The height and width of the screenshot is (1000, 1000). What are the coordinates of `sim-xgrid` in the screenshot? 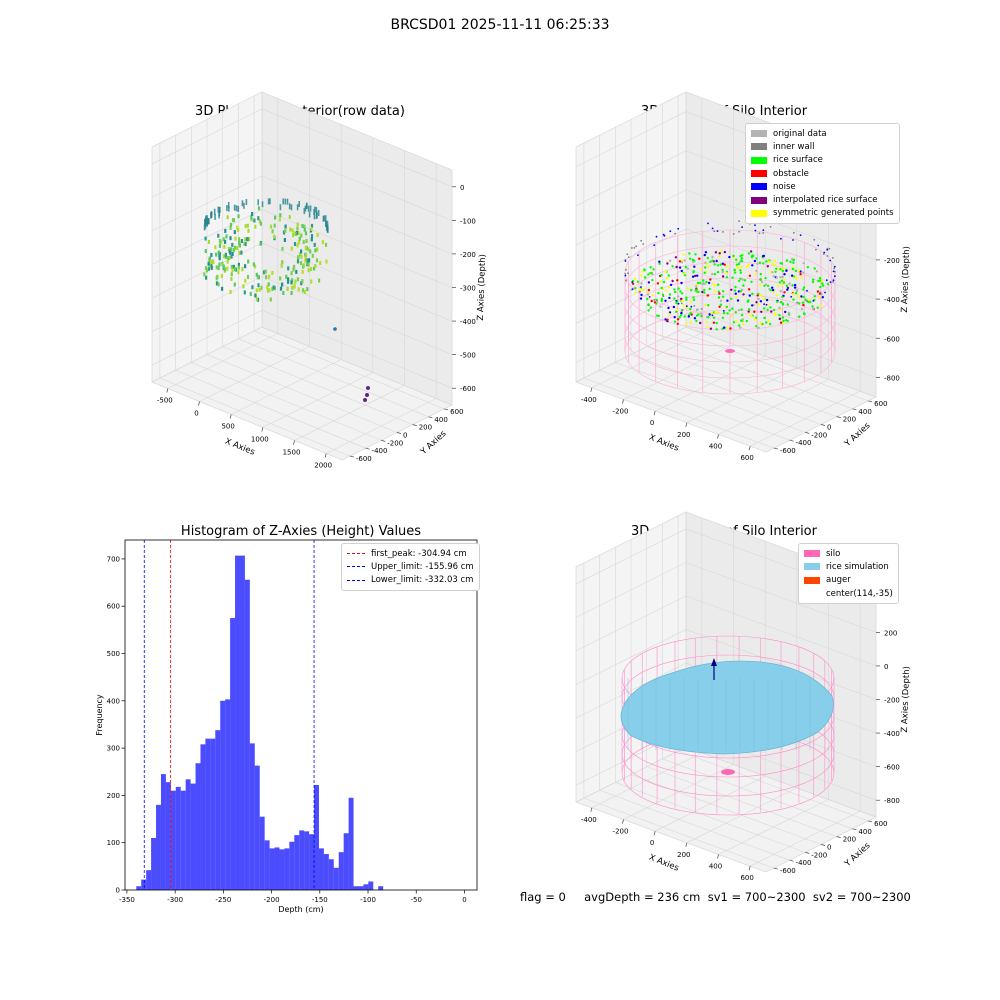 It's located at (678, 674).